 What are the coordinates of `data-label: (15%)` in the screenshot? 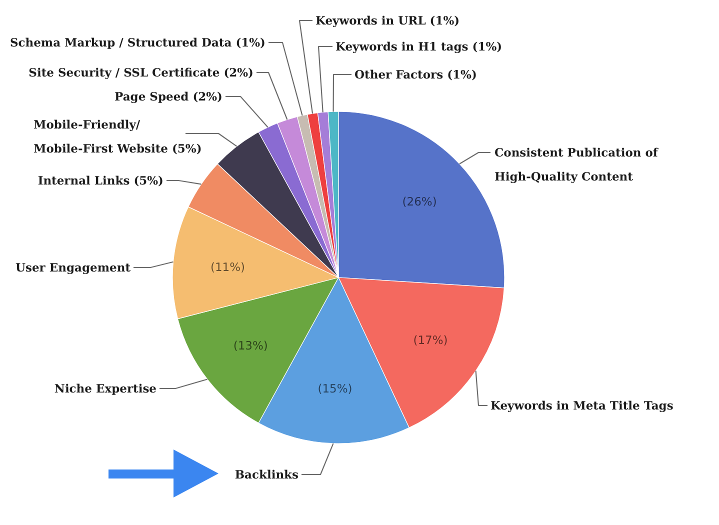 It's located at (335, 389).